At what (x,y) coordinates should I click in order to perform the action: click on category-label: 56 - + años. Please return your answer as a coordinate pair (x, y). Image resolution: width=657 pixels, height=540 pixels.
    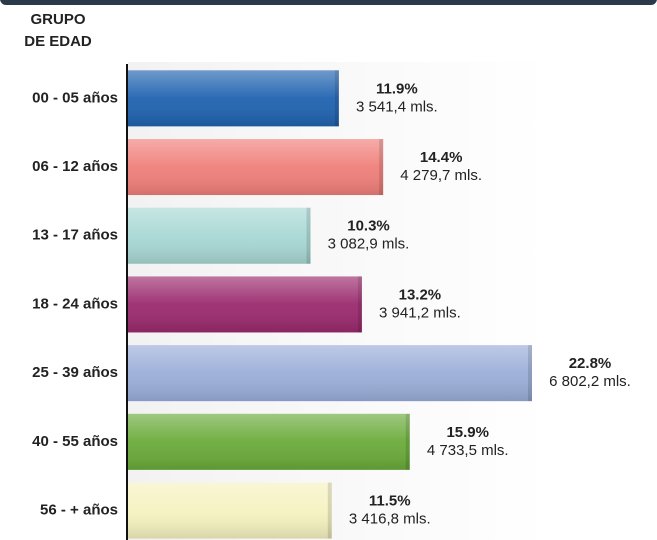
    Looking at the image, I should click on (79, 510).